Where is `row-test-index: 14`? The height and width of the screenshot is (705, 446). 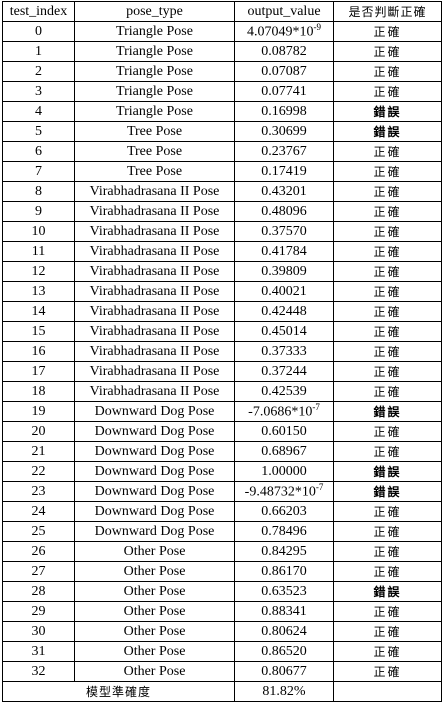 row-test-index: 14 is located at coordinates (38, 311).